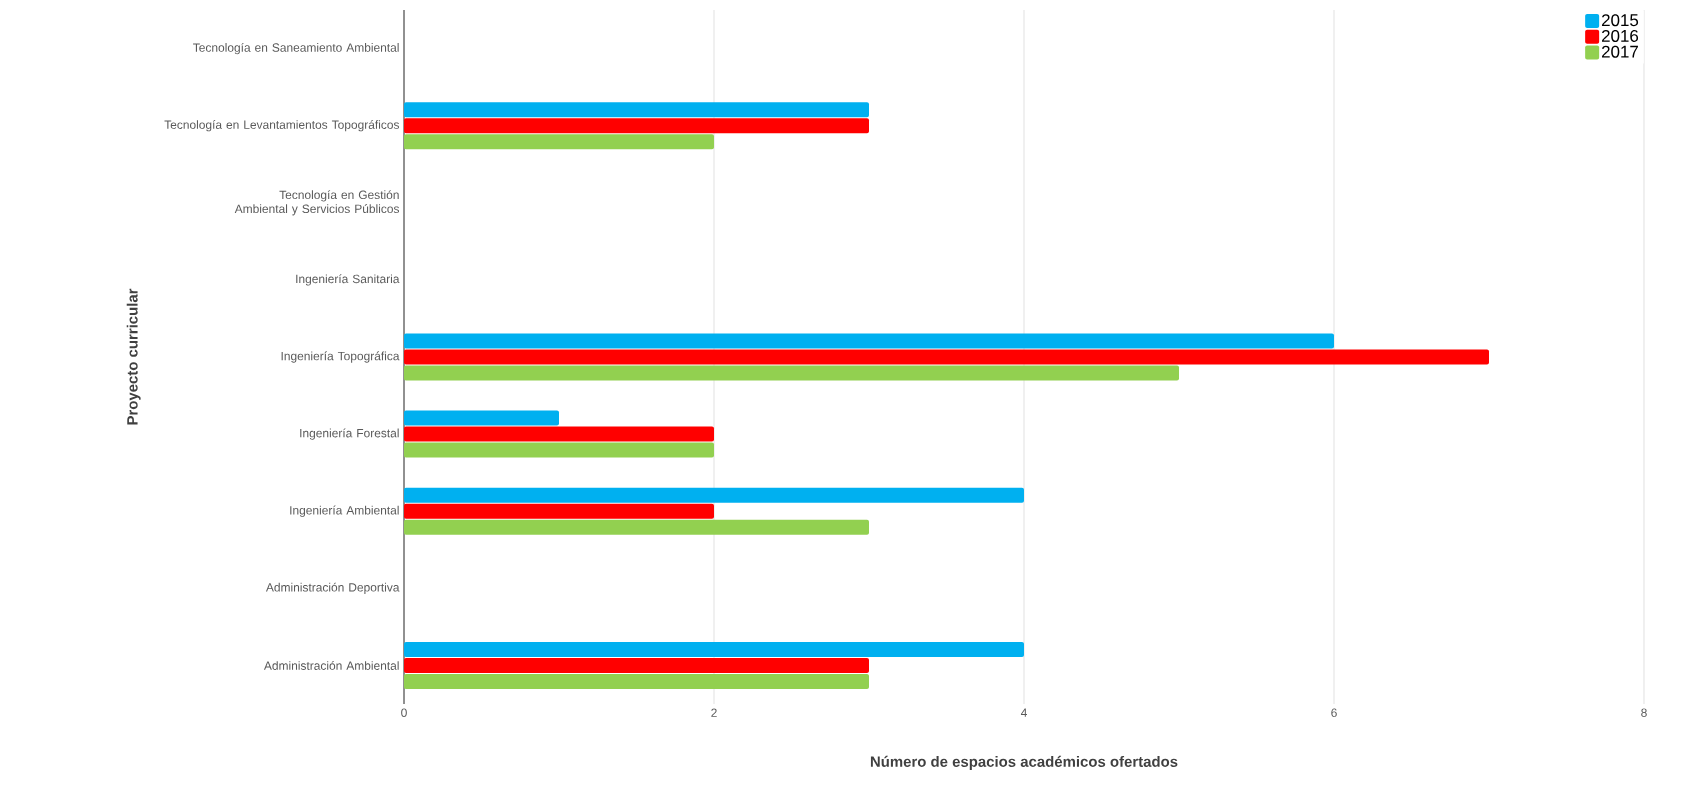 The height and width of the screenshot is (792, 1698). I want to click on x-tick-label: 8, so click(1644, 712).